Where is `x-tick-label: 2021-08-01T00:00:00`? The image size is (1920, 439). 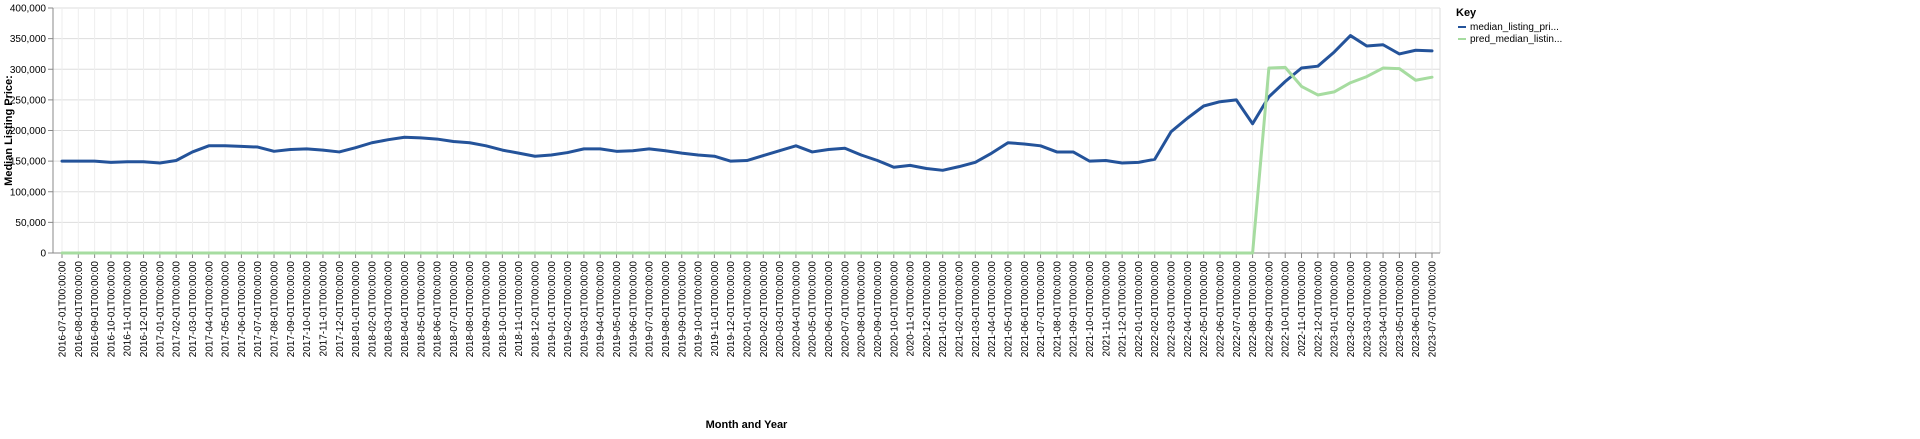
x-tick-label: 2021-08-01T00:00:00 is located at coordinates (1057, 309).